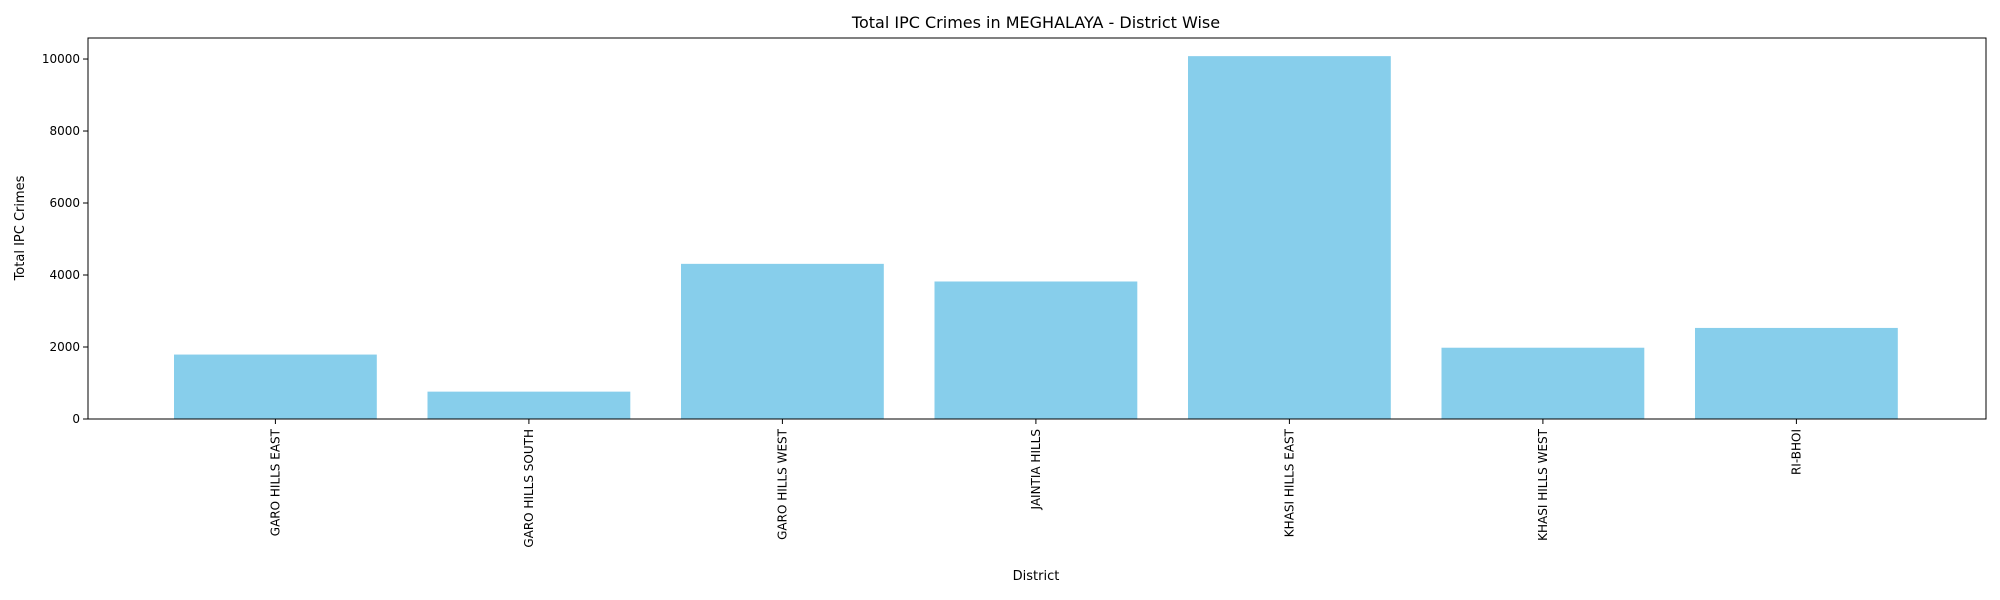 This screenshot has height=600, width=2000. Describe the element at coordinates (529, 405) in the screenshot. I see `bar-garo-hills-south` at that location.